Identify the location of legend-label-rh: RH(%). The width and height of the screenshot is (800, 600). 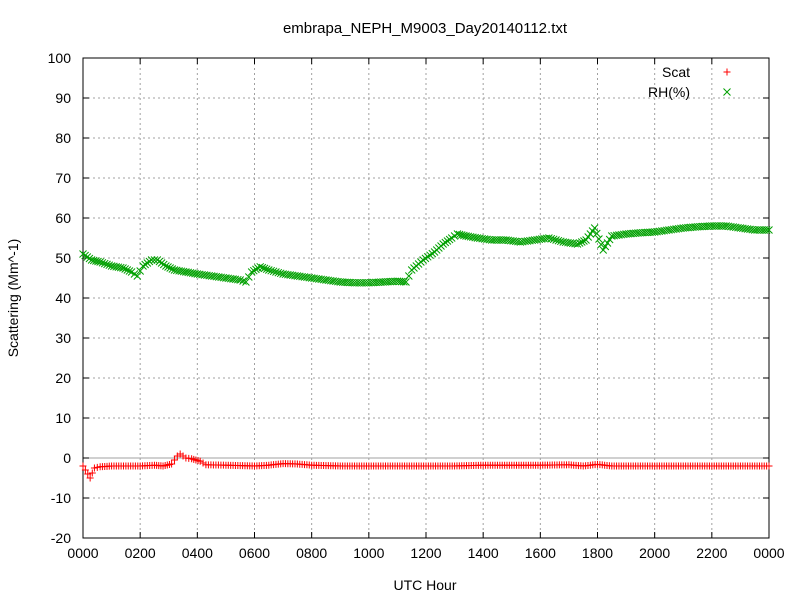
(669, 92).